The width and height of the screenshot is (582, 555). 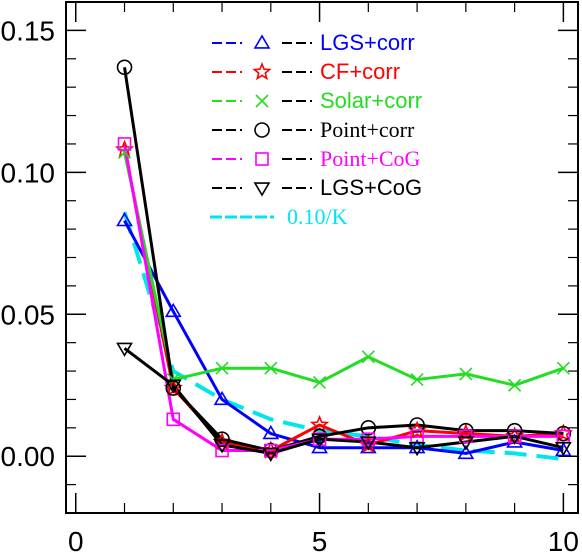 What do you see at coordinates (317, 216) in the screenshot?
I see `legend-label: 0.10/K` at bounding box center [317, 216].